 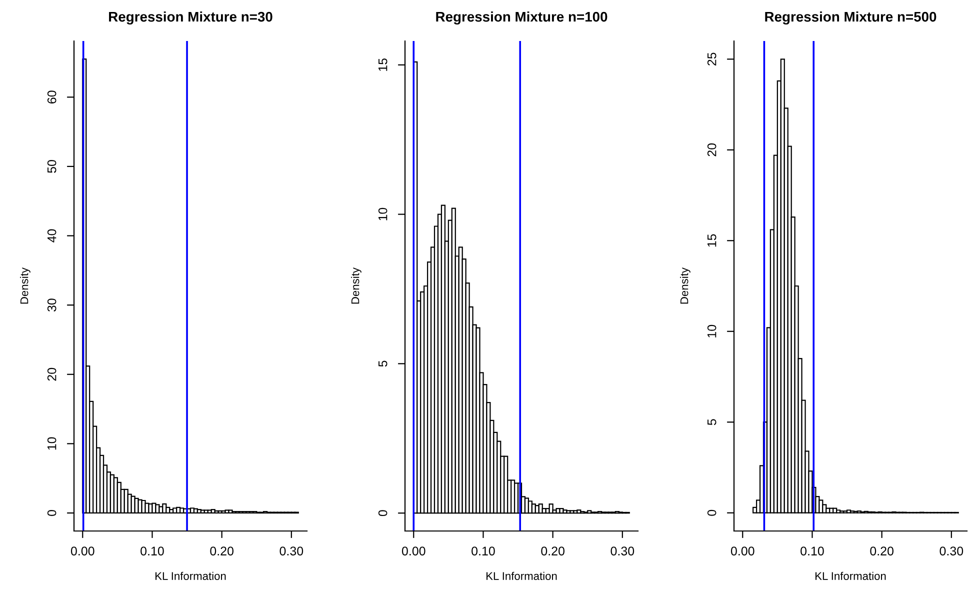 I want to click on y-tick-label: 30, so click(x=51, y=305).